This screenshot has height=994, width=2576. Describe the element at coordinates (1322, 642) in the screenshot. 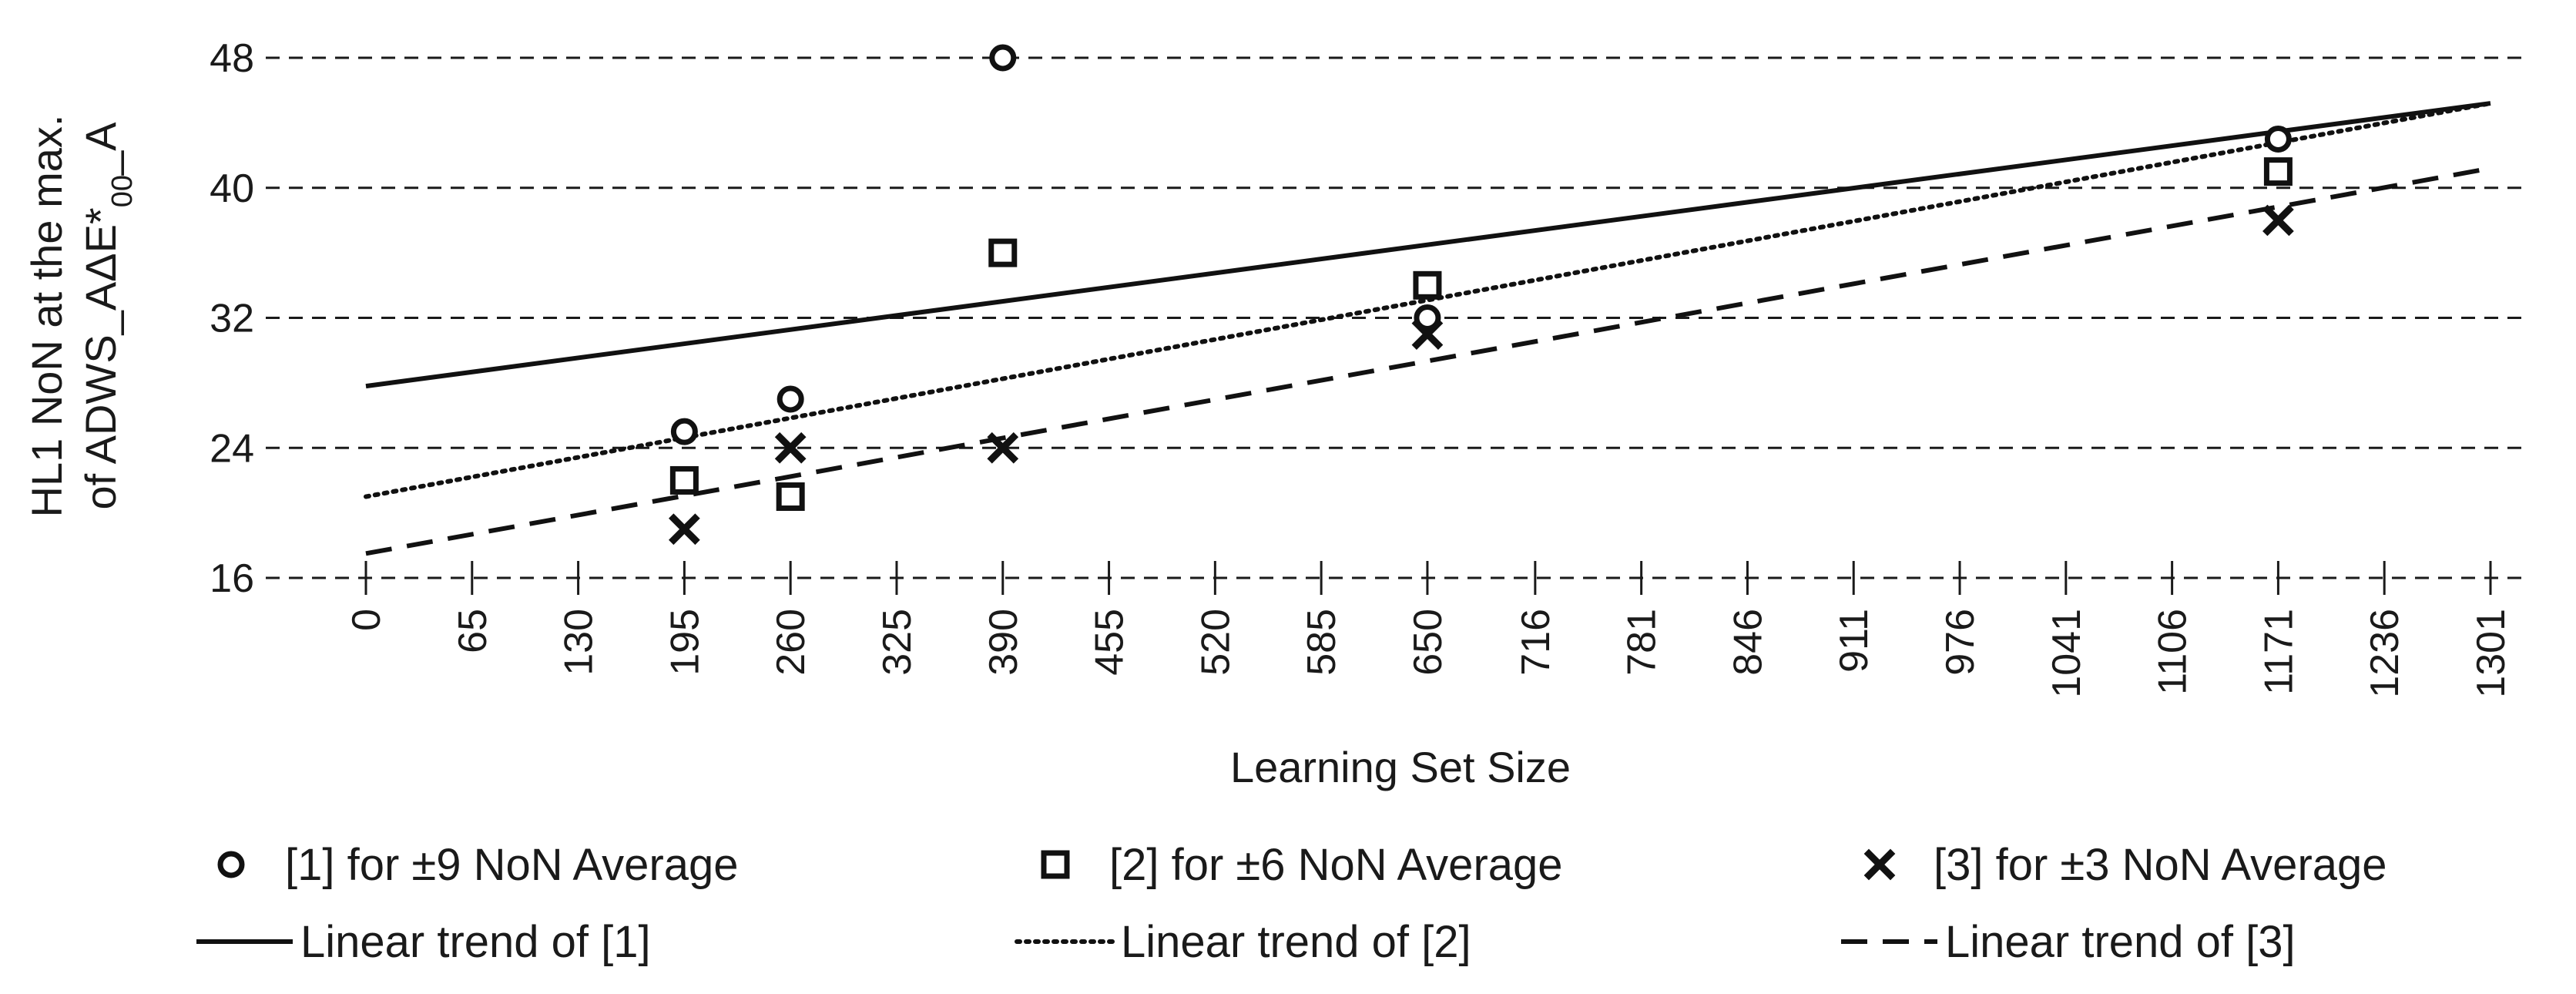

I see `x-tick-label: 585` at that location.